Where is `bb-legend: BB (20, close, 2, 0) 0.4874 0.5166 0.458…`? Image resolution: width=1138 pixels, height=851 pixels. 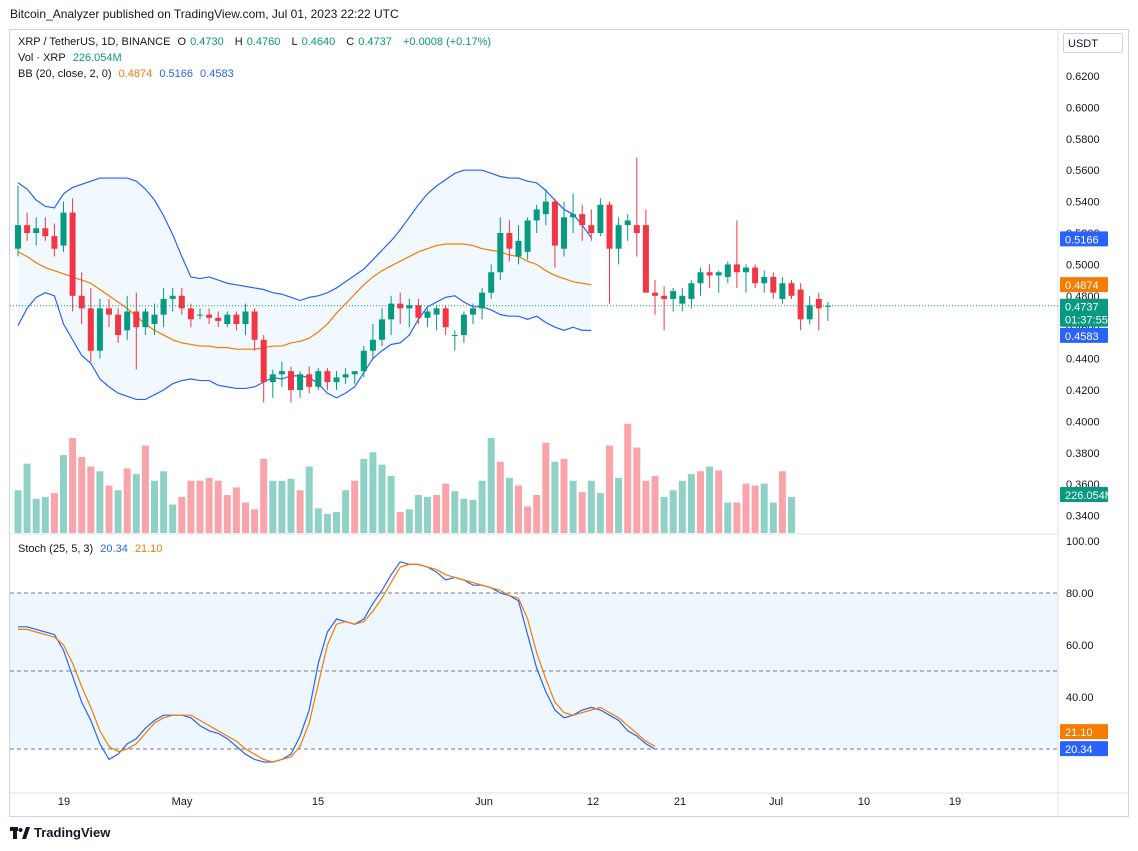 bb-legend: BB (20, close, 2, 0) 0.4874 0.5166 0.458… is located at coordinates (128, 74).